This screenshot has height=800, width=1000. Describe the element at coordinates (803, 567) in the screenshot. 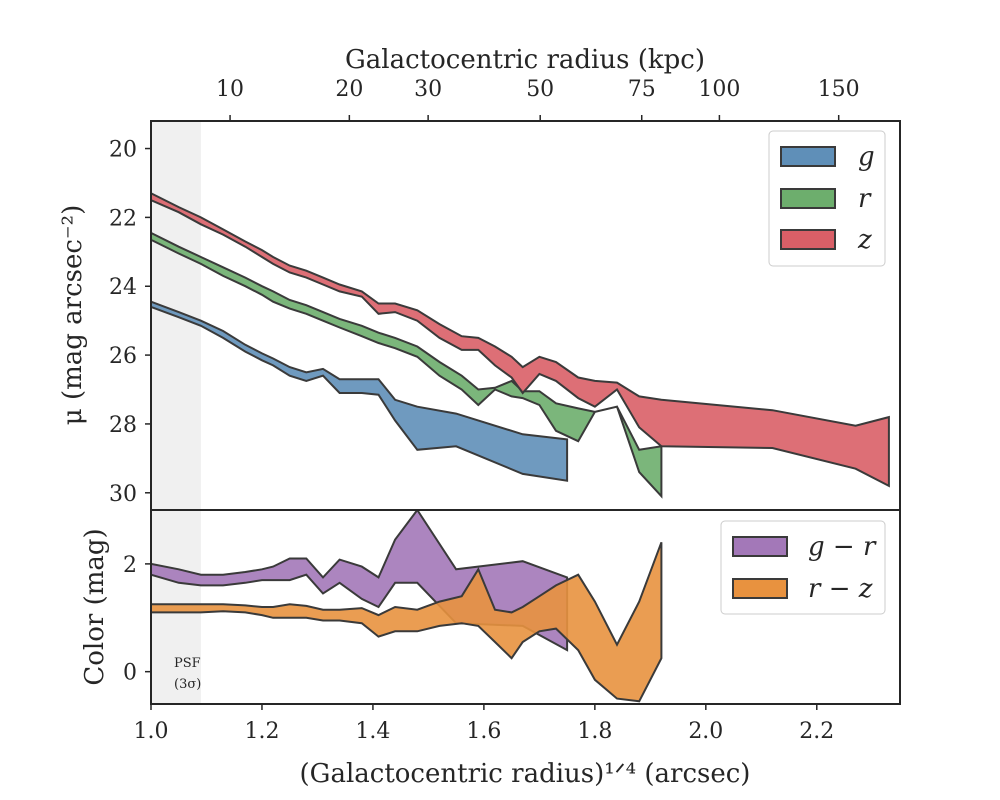

I see `bottom-legend: g − r r − z` at that location.